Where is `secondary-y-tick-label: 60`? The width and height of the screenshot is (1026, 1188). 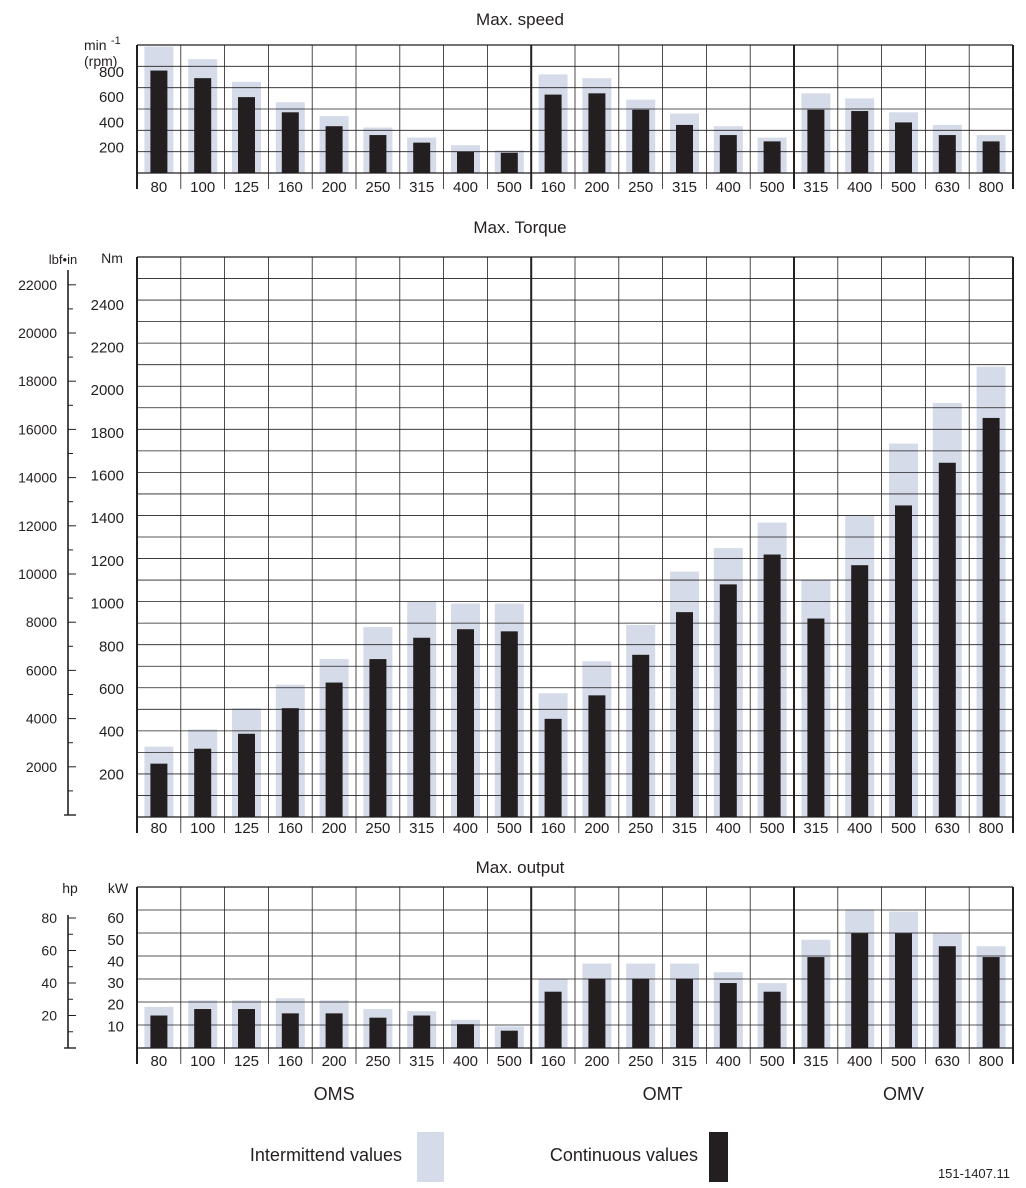
secondary-y-tick-label: 60 is located at coordinates (49, 951).